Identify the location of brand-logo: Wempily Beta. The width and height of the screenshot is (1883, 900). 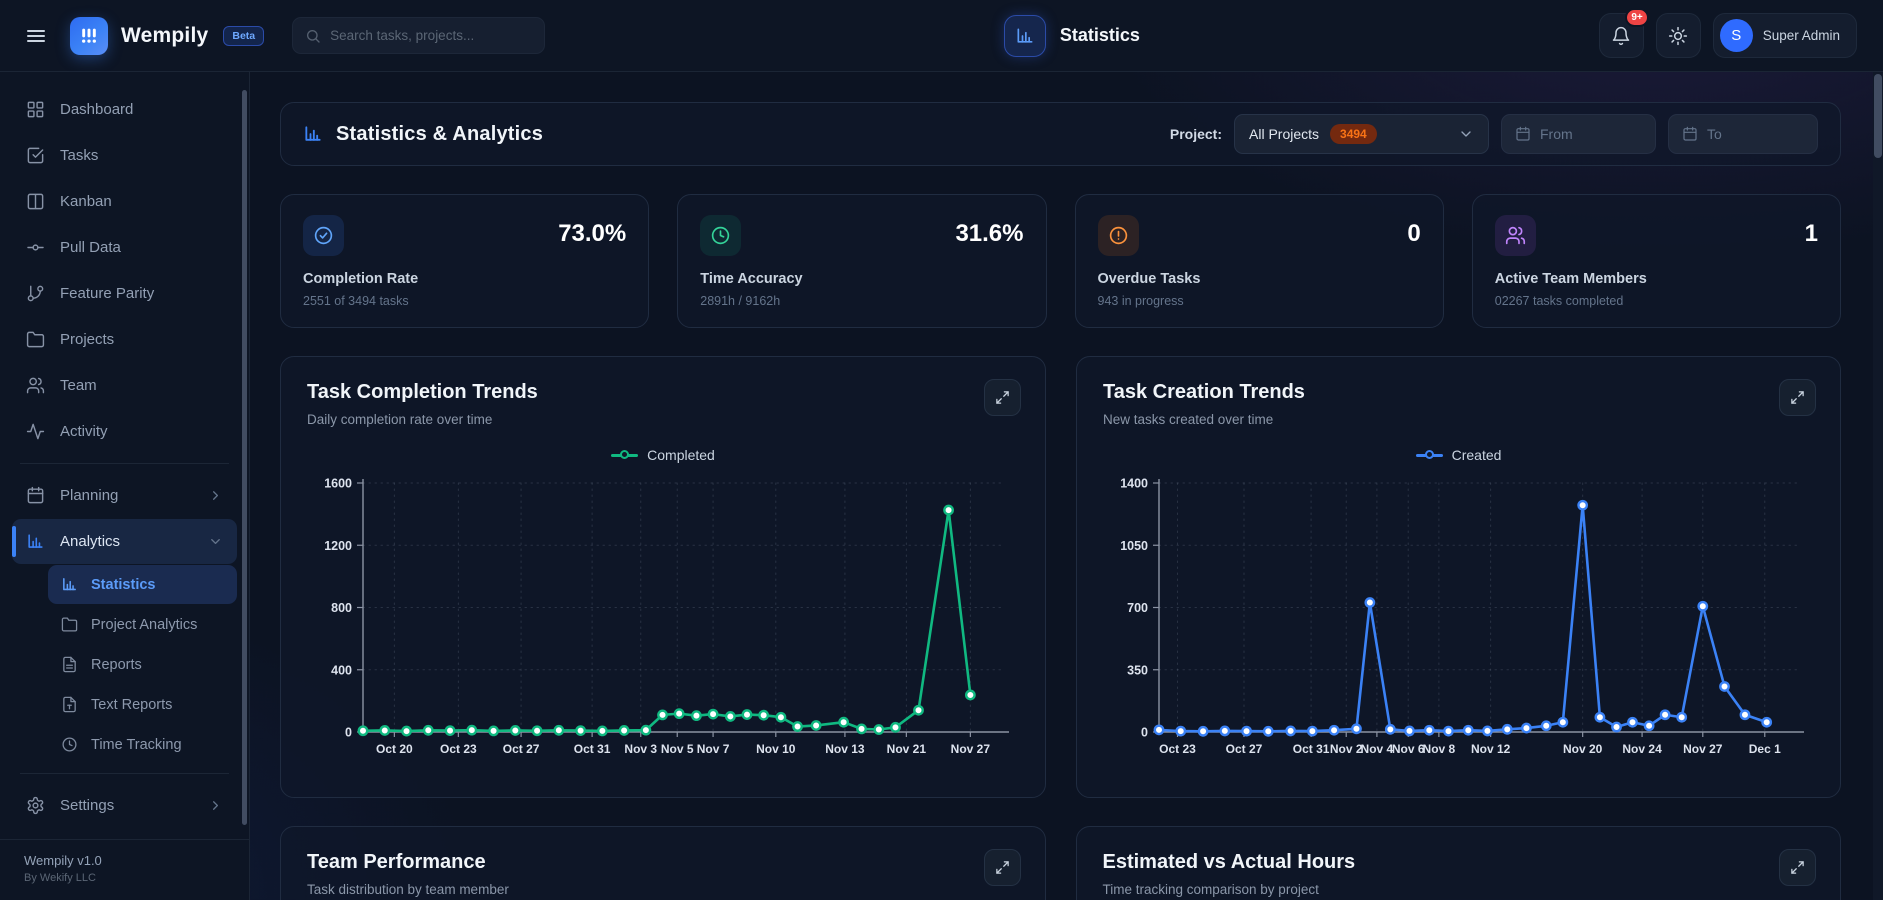
(167, 35).